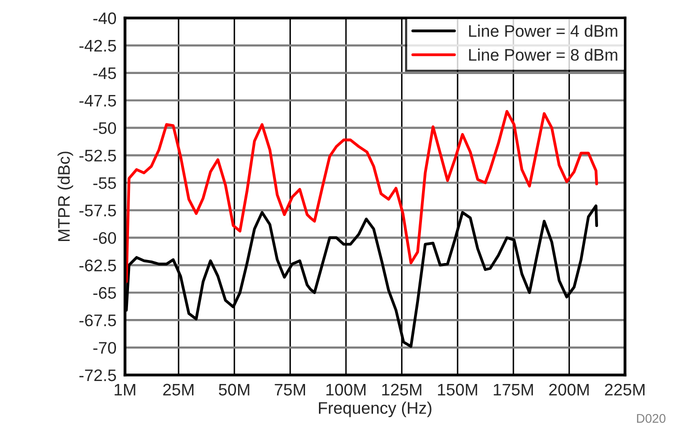  What do you see at coordinates (346, 390) in the screenshot?
I see `x-tick-label: 100M` at bounding box center [346, 390].